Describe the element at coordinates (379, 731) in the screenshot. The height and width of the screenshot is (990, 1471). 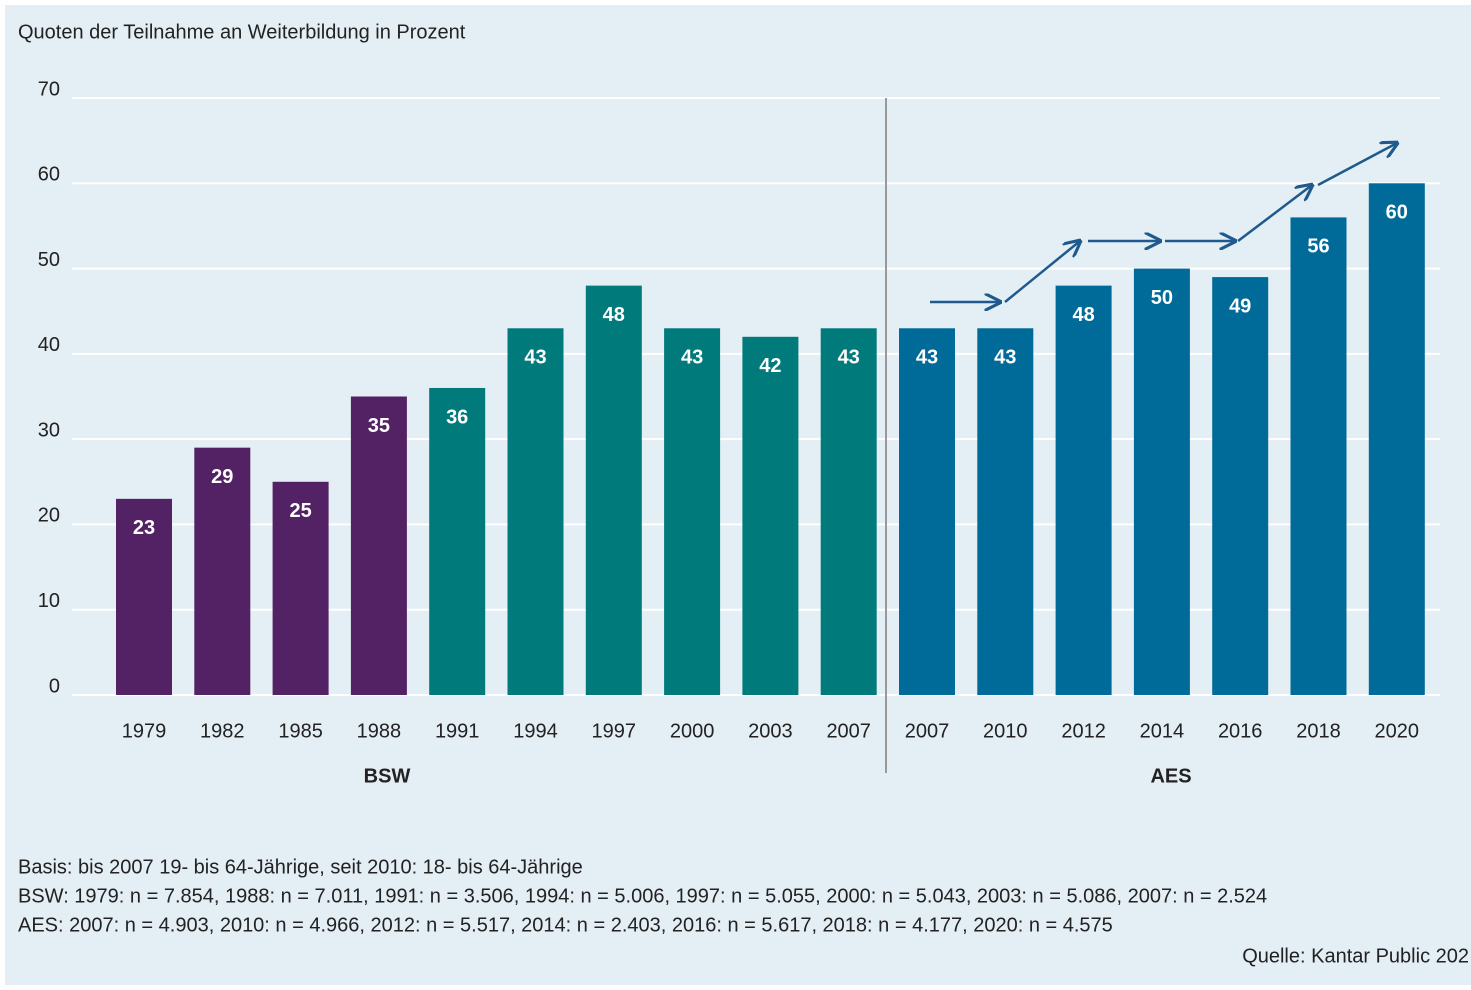
I see `x-tick-label: 1988` at that location.